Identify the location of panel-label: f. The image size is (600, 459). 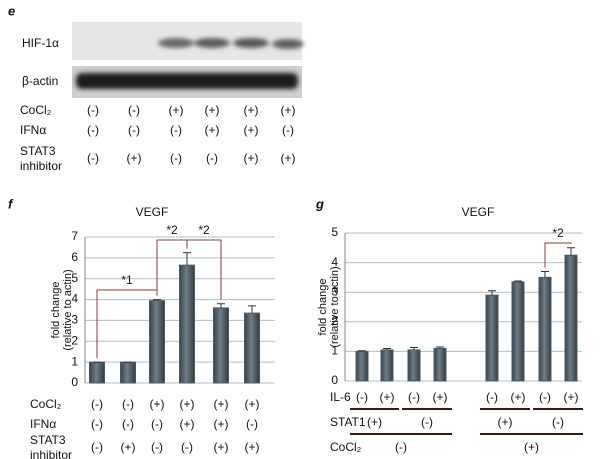
(11, 203).